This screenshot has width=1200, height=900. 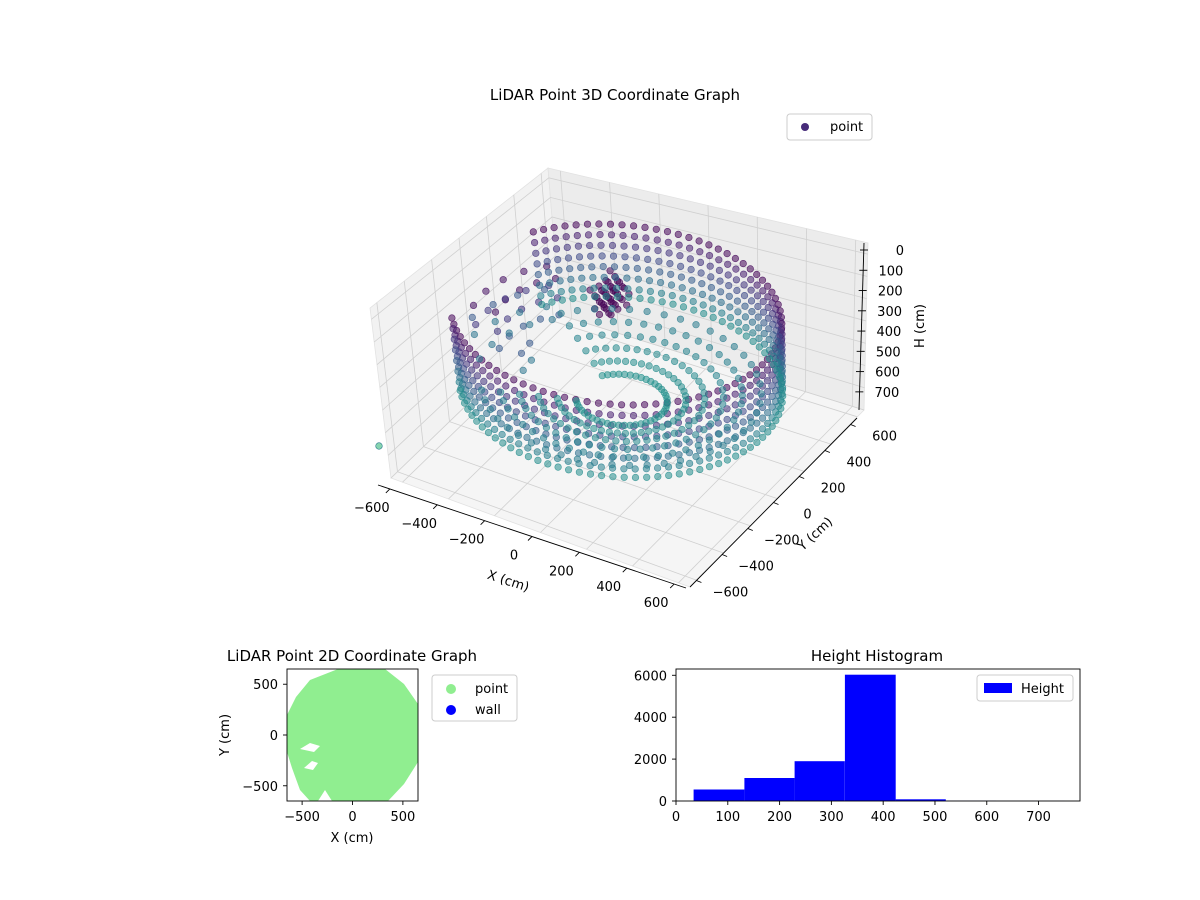 What do you see at coordinates (352, 735) in the screenshot?
I see `point-cloud-2d` at bounding box center [352, 735].